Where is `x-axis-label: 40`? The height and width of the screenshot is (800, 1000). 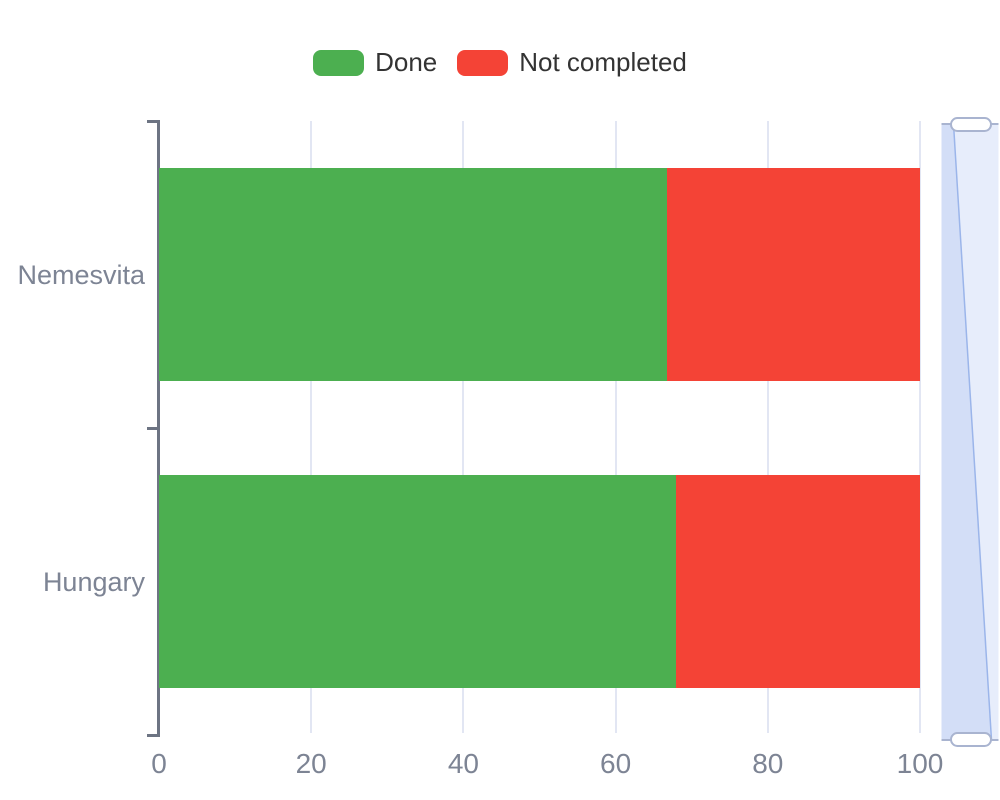 x-axis-label: 40 is located at coordinates (463, 763).